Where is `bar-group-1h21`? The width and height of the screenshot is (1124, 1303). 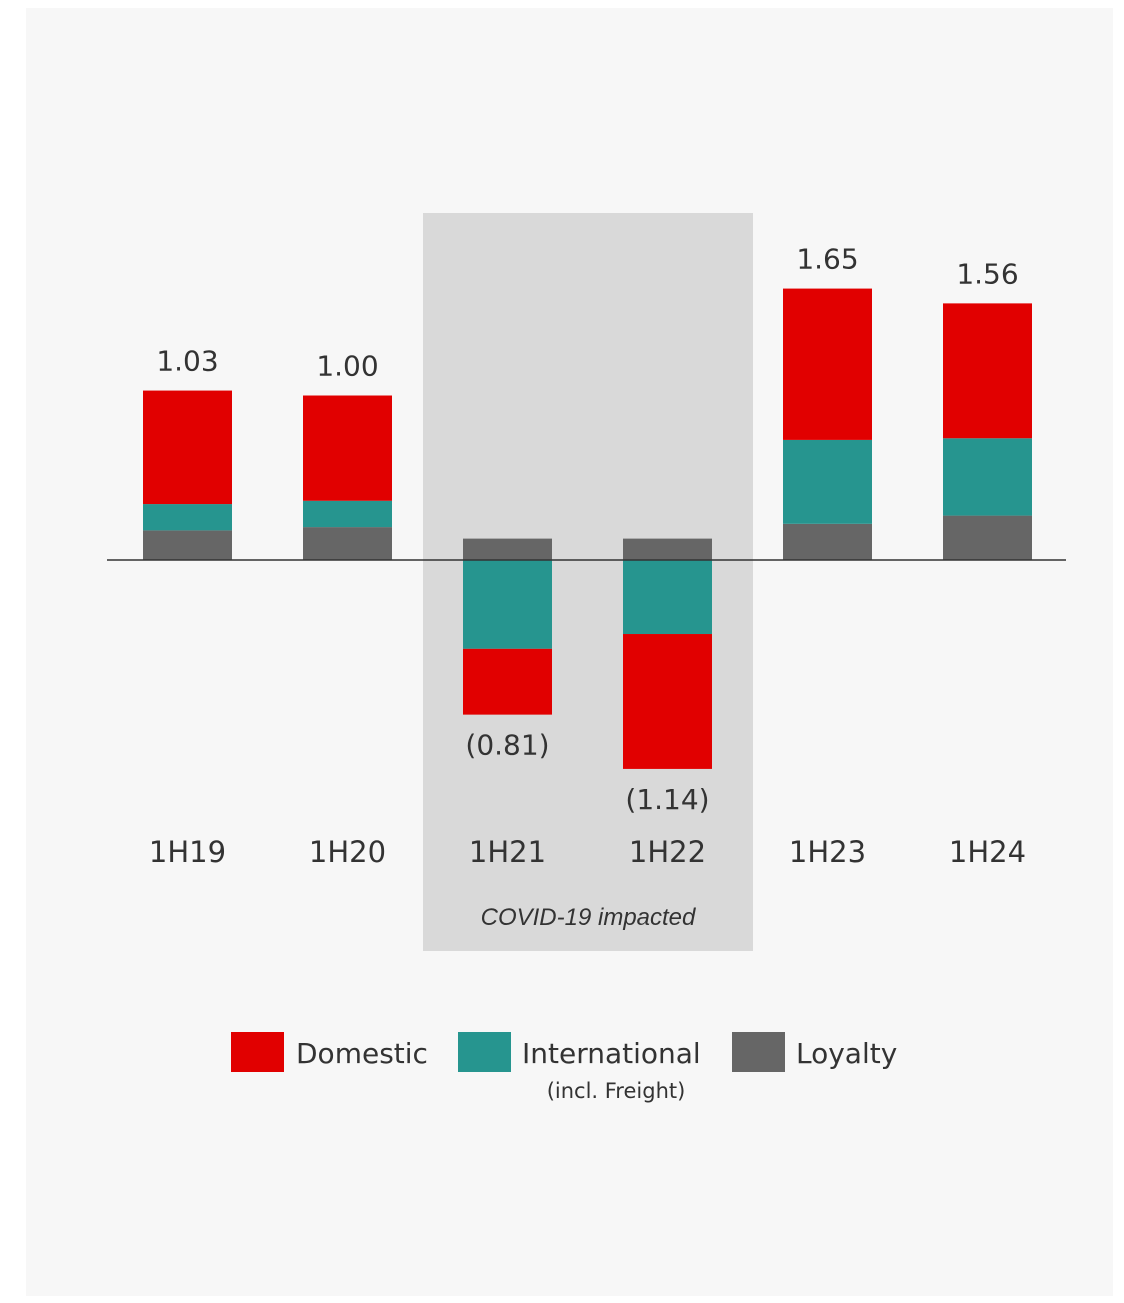
bar-group-1h21 is located at coordinates (507, 626).